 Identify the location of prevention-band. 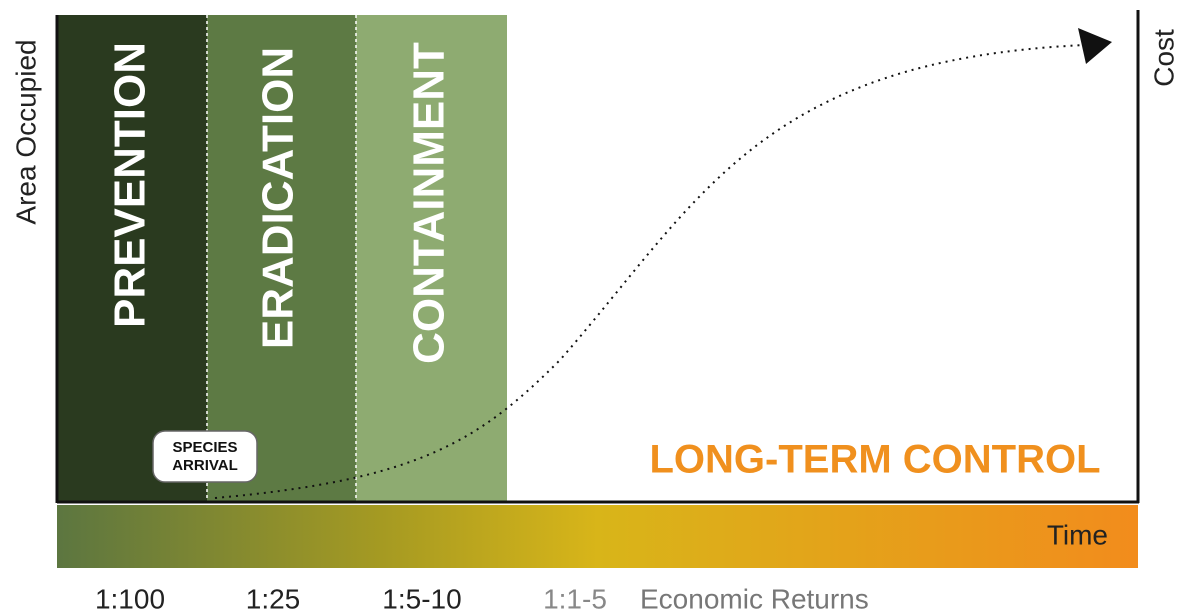
(132, 258).